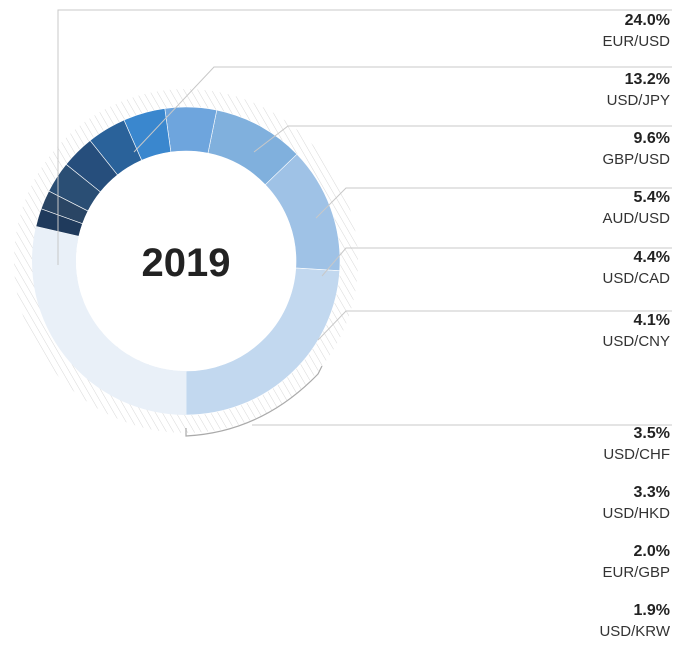 The width and height of the screenshot is (680, 648). I want to click on leader-usd-cny, so click(494, 325).